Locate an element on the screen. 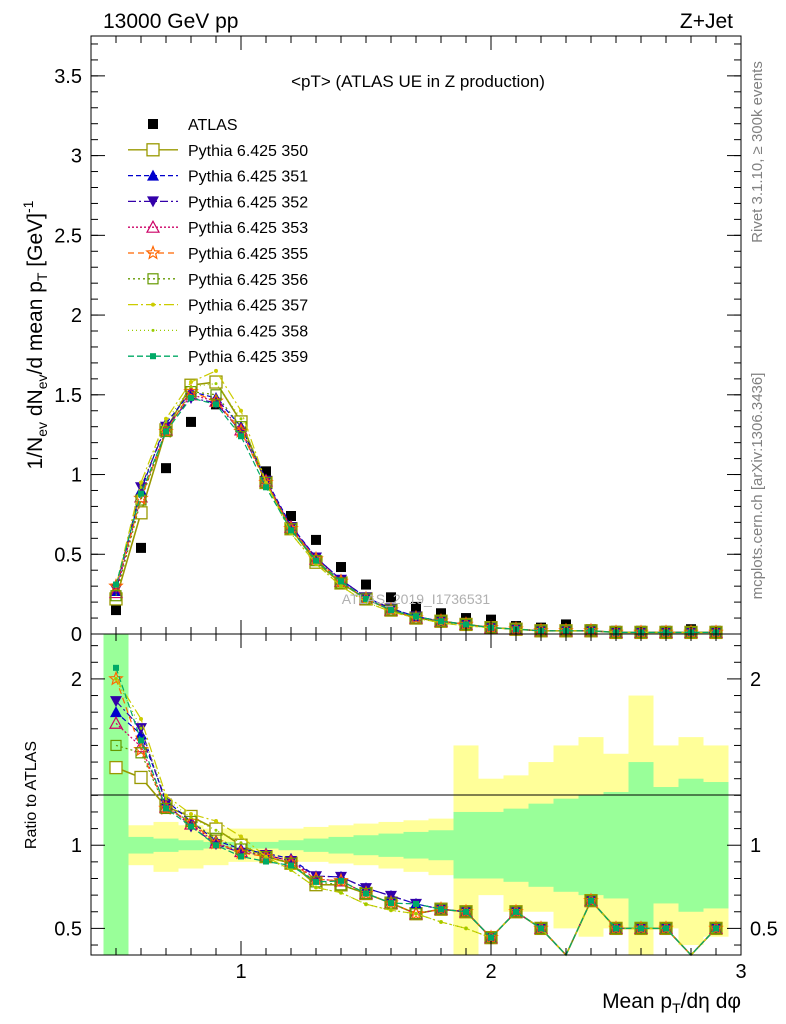 This screenshot has width=786, height=1024. legend-label: Pythia 6.425 359 is located at coordinates (248, 357).